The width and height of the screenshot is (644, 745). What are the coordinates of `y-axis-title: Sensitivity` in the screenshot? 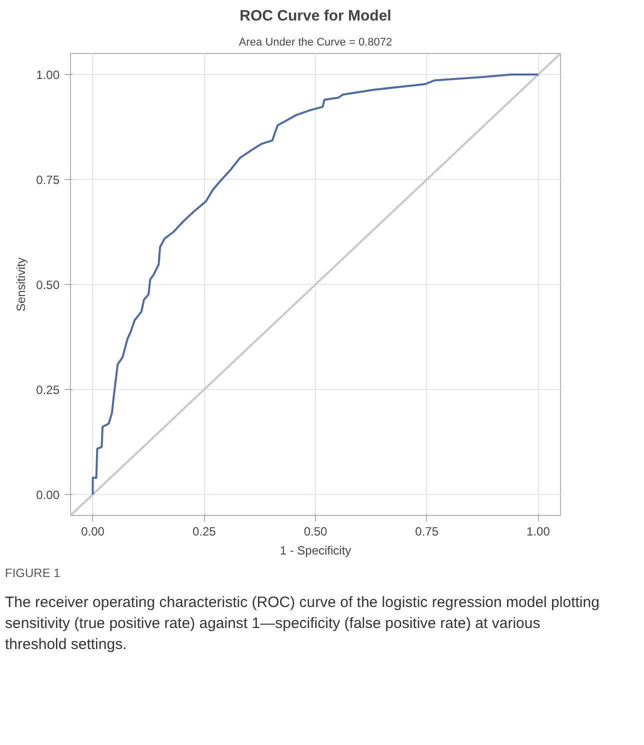 It's located at (21, 284).